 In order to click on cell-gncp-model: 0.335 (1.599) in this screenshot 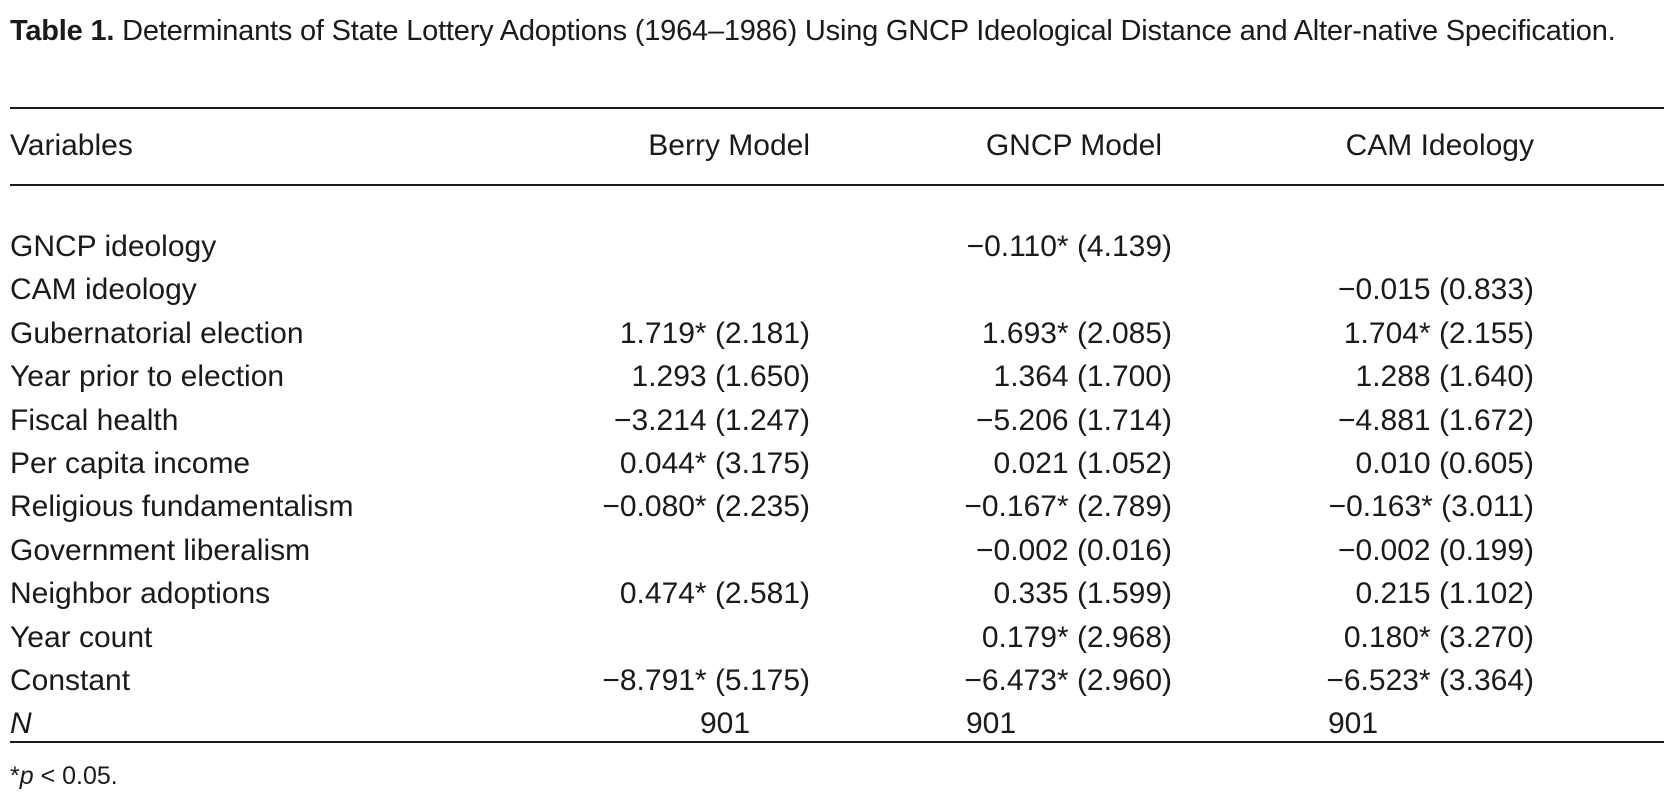, I will do `click(1082, 594)`.